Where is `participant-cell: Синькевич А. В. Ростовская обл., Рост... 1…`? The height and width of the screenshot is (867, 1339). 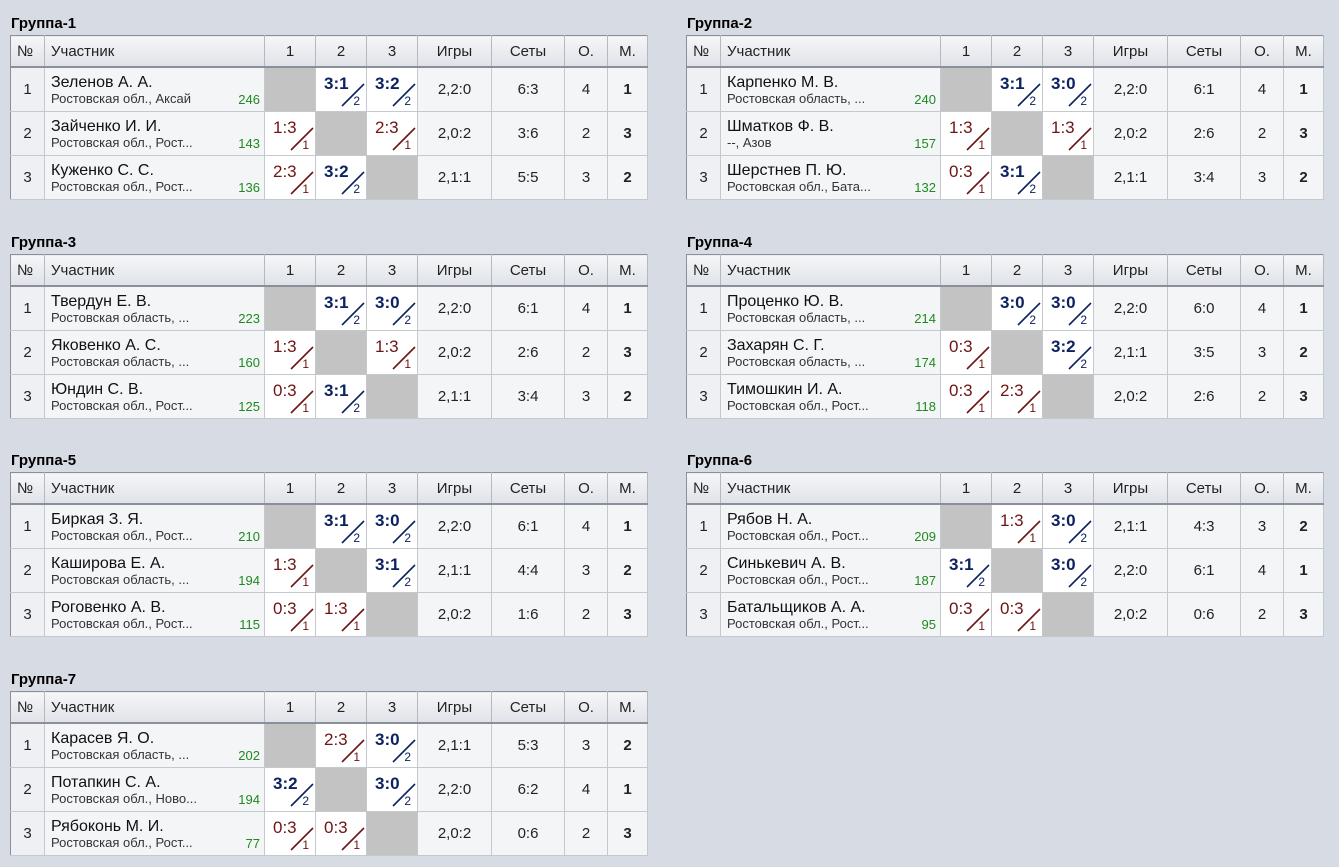 participant-cell: Синькевич А. В. Ростовская обл., Рост... 1… is located at coordinates (830, 570).